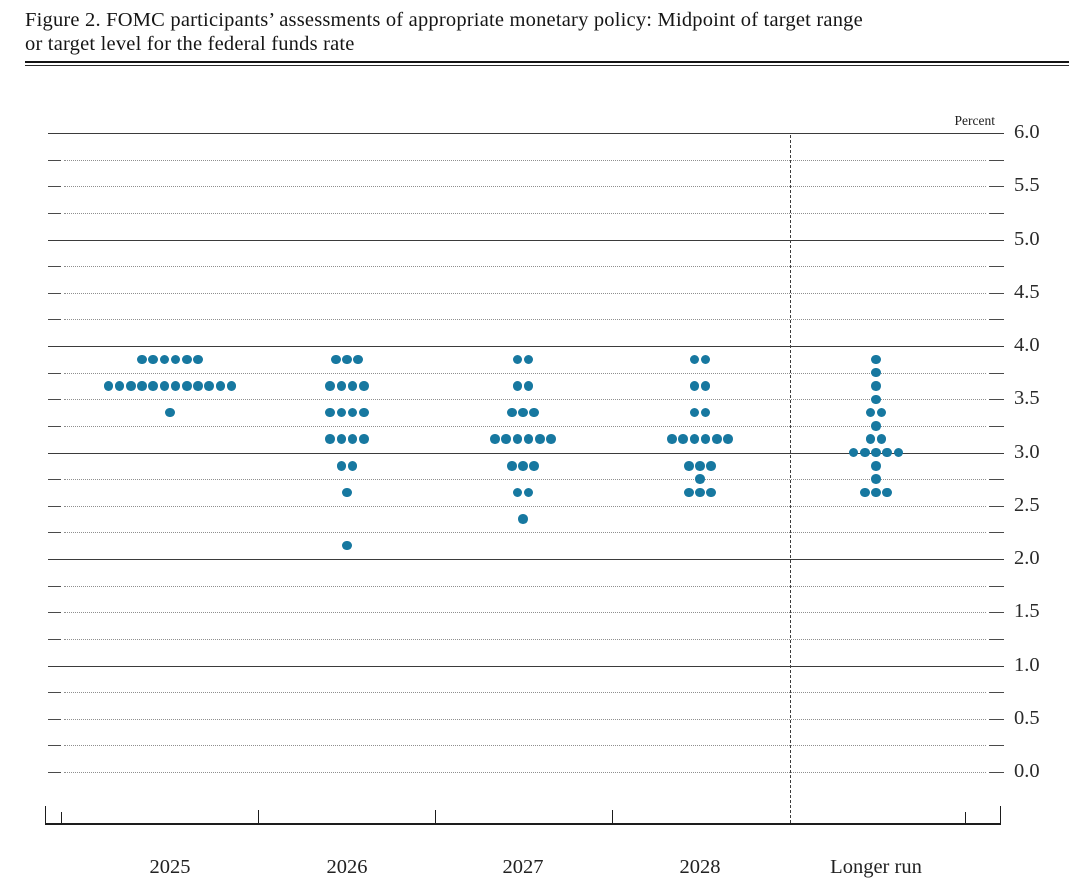 This screenshot has height=892, width=1080. I want to click on y-tick-label-5.0: 5.0, so click(1027, 238).